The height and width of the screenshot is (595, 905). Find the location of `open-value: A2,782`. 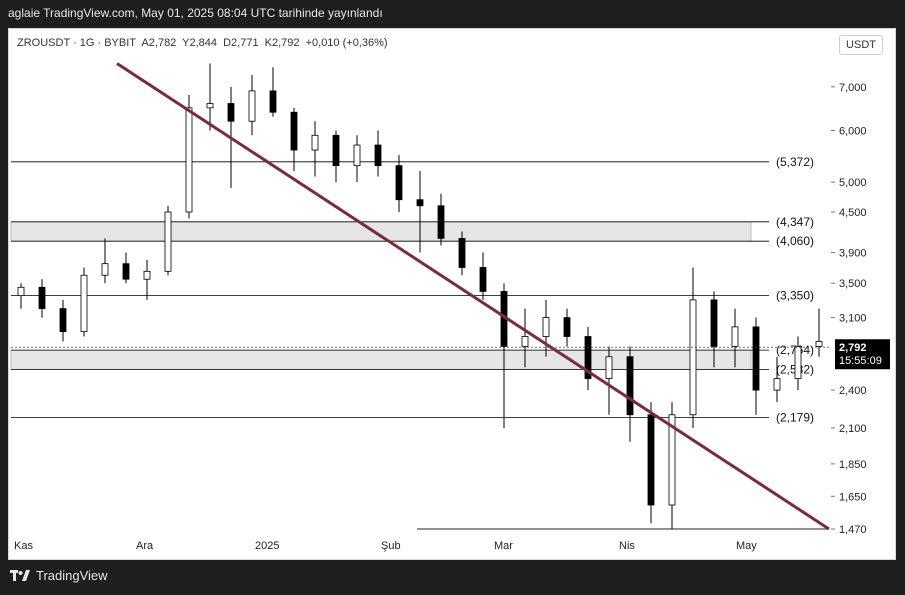

open-value: A2,782 is located at coordinates (159, 43).